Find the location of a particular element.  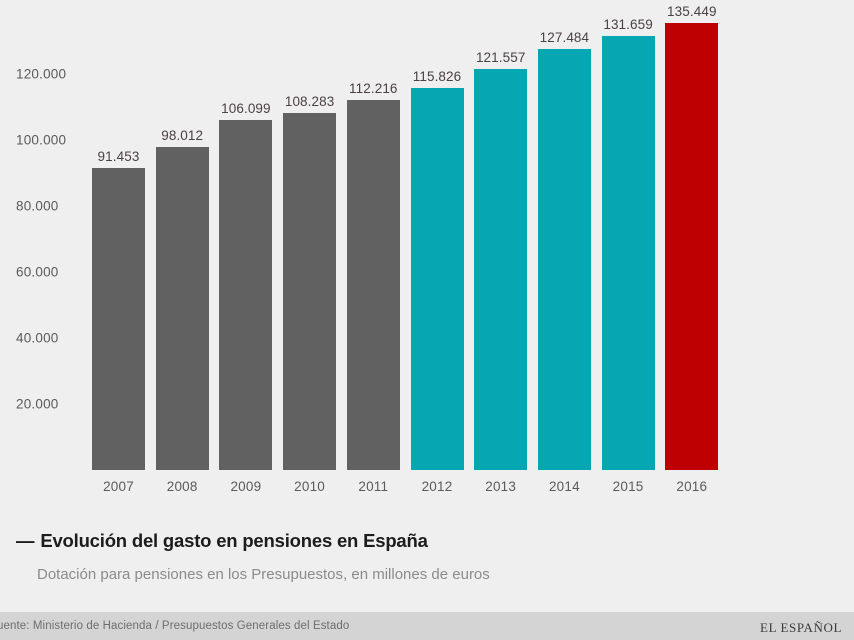

bar-slot: 112.216 2011 is located at coordinates (373, 247).